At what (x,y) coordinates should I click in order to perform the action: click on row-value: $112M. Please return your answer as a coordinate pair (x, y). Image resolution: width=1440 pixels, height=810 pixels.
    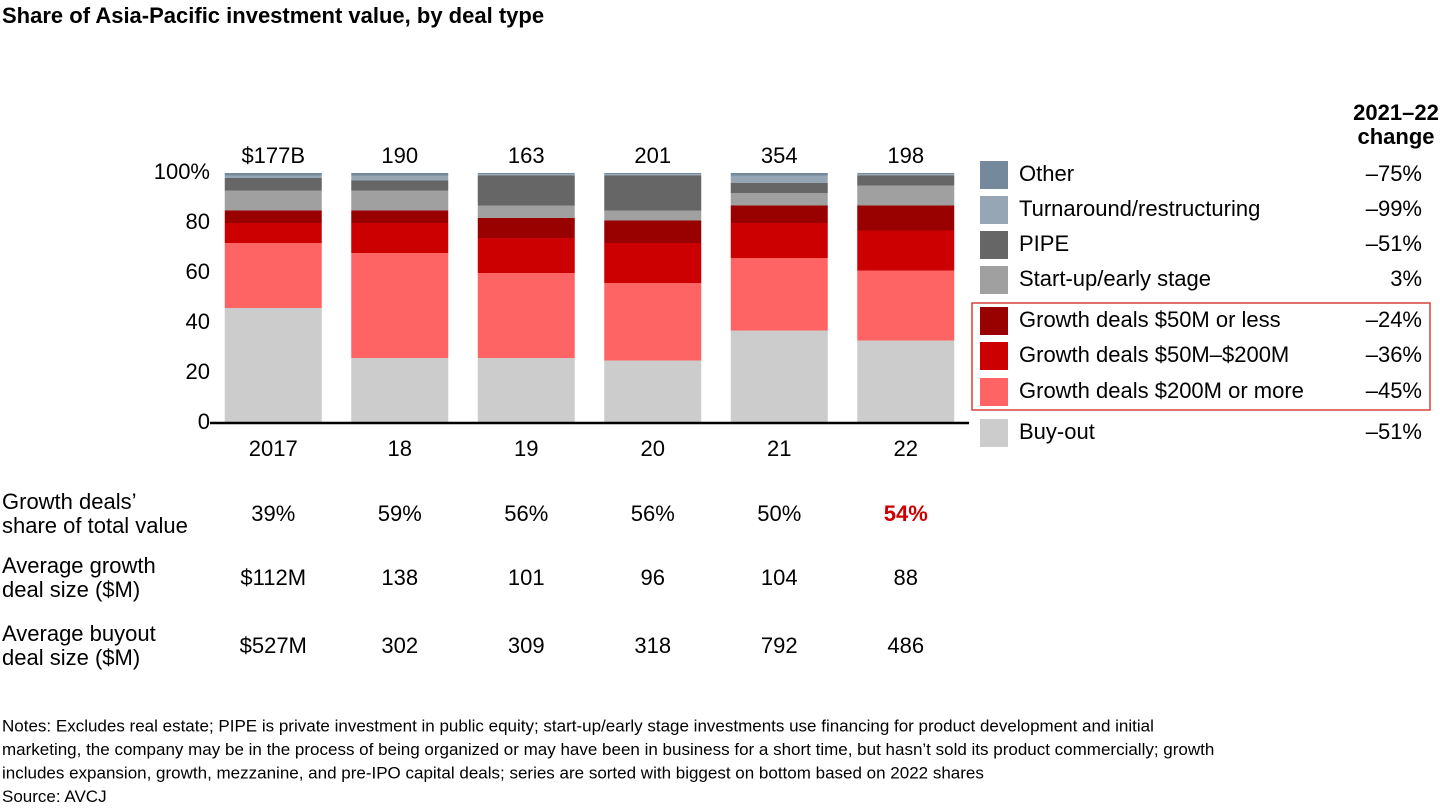
    Looking at the image, I should click on (273, 577).